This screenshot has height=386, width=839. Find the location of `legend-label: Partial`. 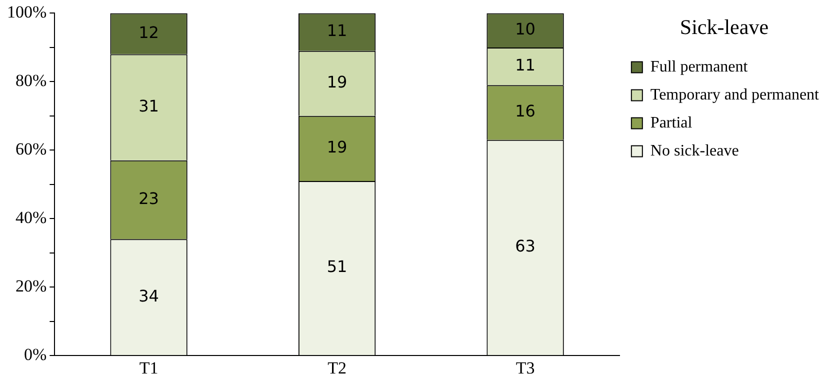

legend-label: Partial is located at coordinates (671, 123).